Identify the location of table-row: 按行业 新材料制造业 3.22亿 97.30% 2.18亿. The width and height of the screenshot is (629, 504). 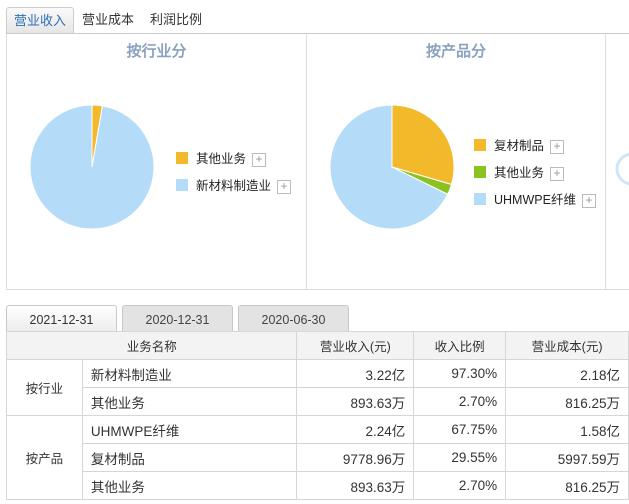
(317, 387).